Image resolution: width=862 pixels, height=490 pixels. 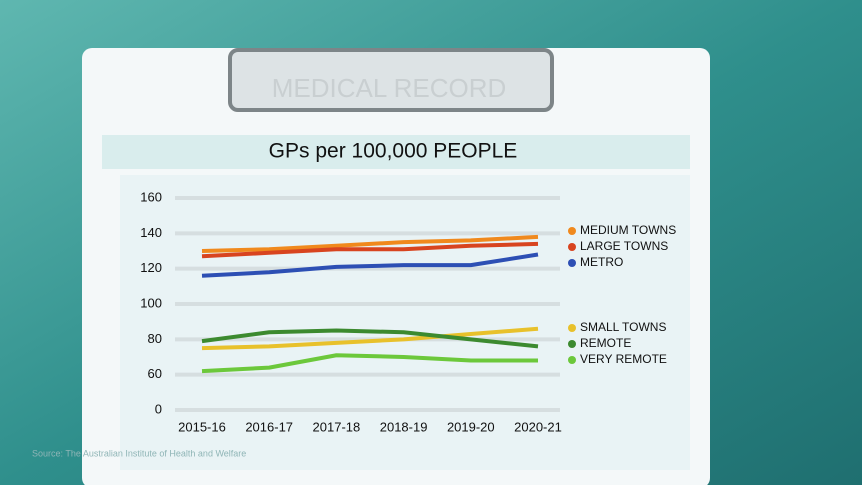 I want to click on y-tick-label: 100, so click(x=151, y=302).